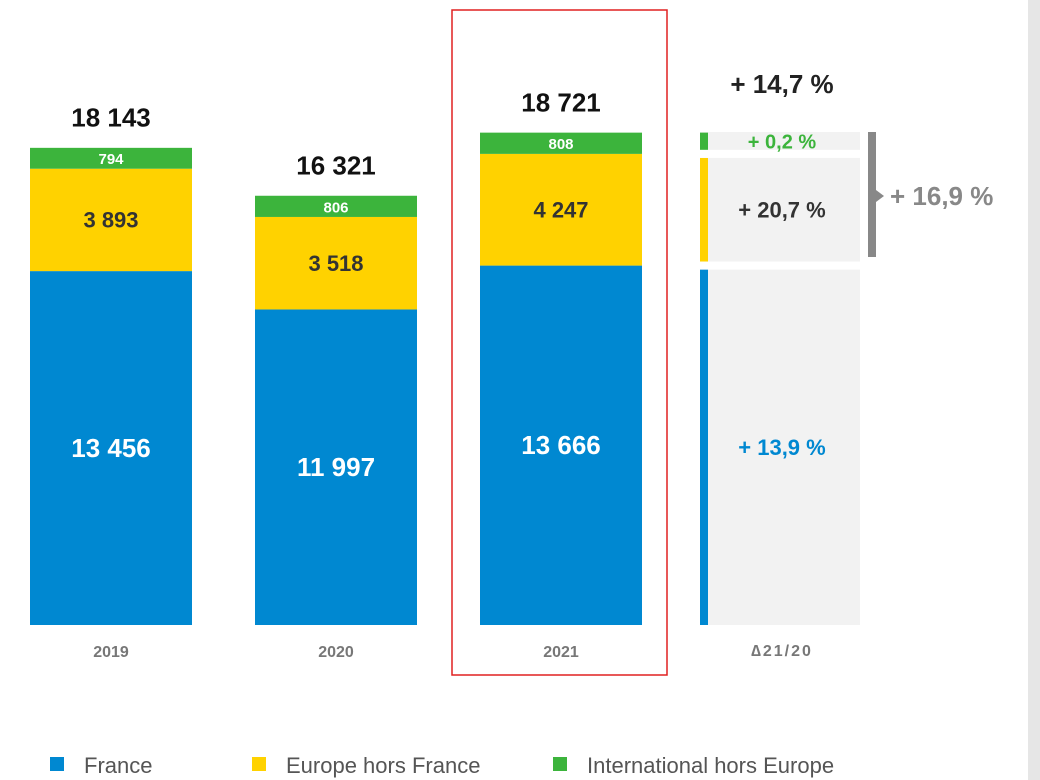 The image size is (1040, 780). What do you see at coordinates (880, 196) in the screenshot?
I see `bracket-arrow` at bounding box center [880, 196].